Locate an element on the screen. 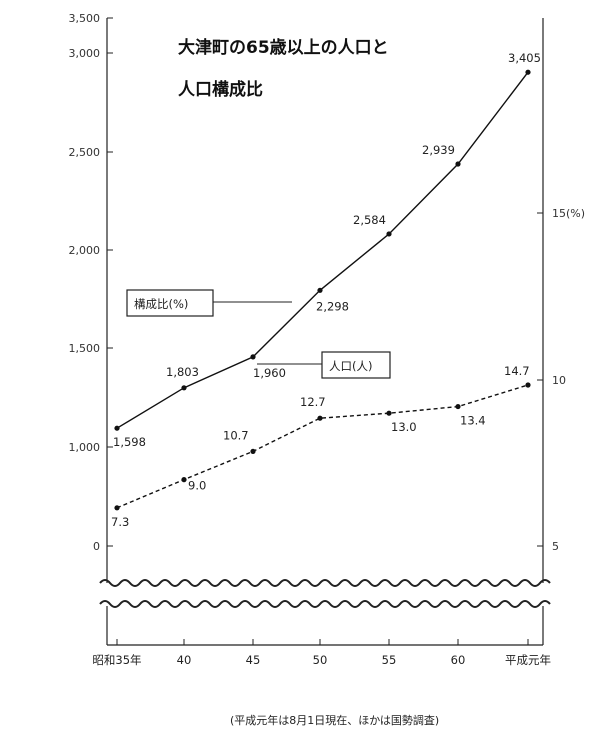 The image size is (598, 746). population-data-label: 1,598 is located at coordinates (129, 442).